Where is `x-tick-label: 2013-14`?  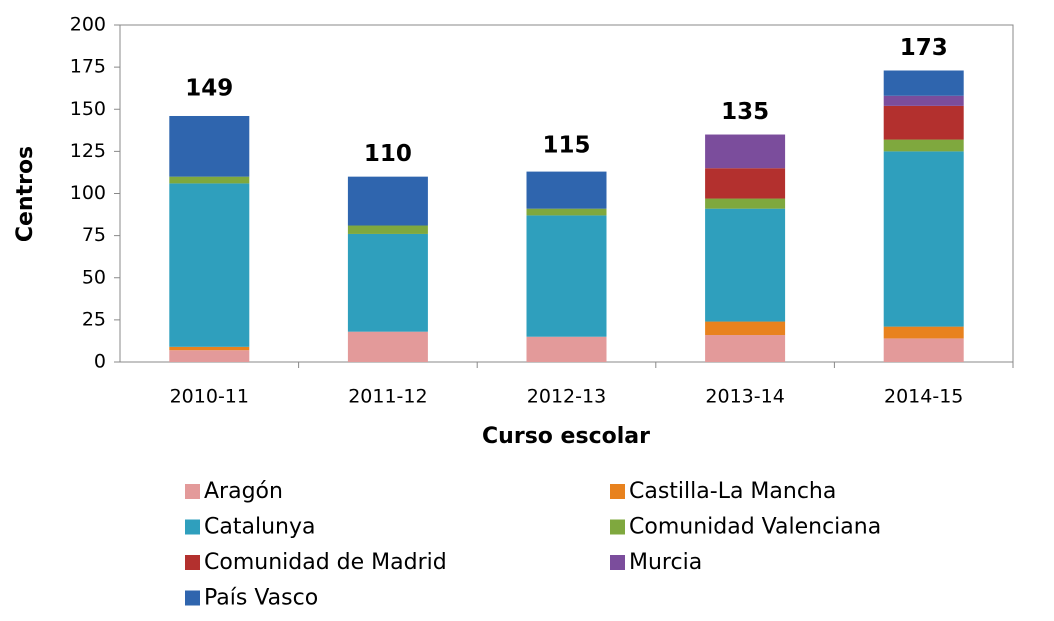
x-tick-label: 2013-14 is located at coordinates (744, 397).